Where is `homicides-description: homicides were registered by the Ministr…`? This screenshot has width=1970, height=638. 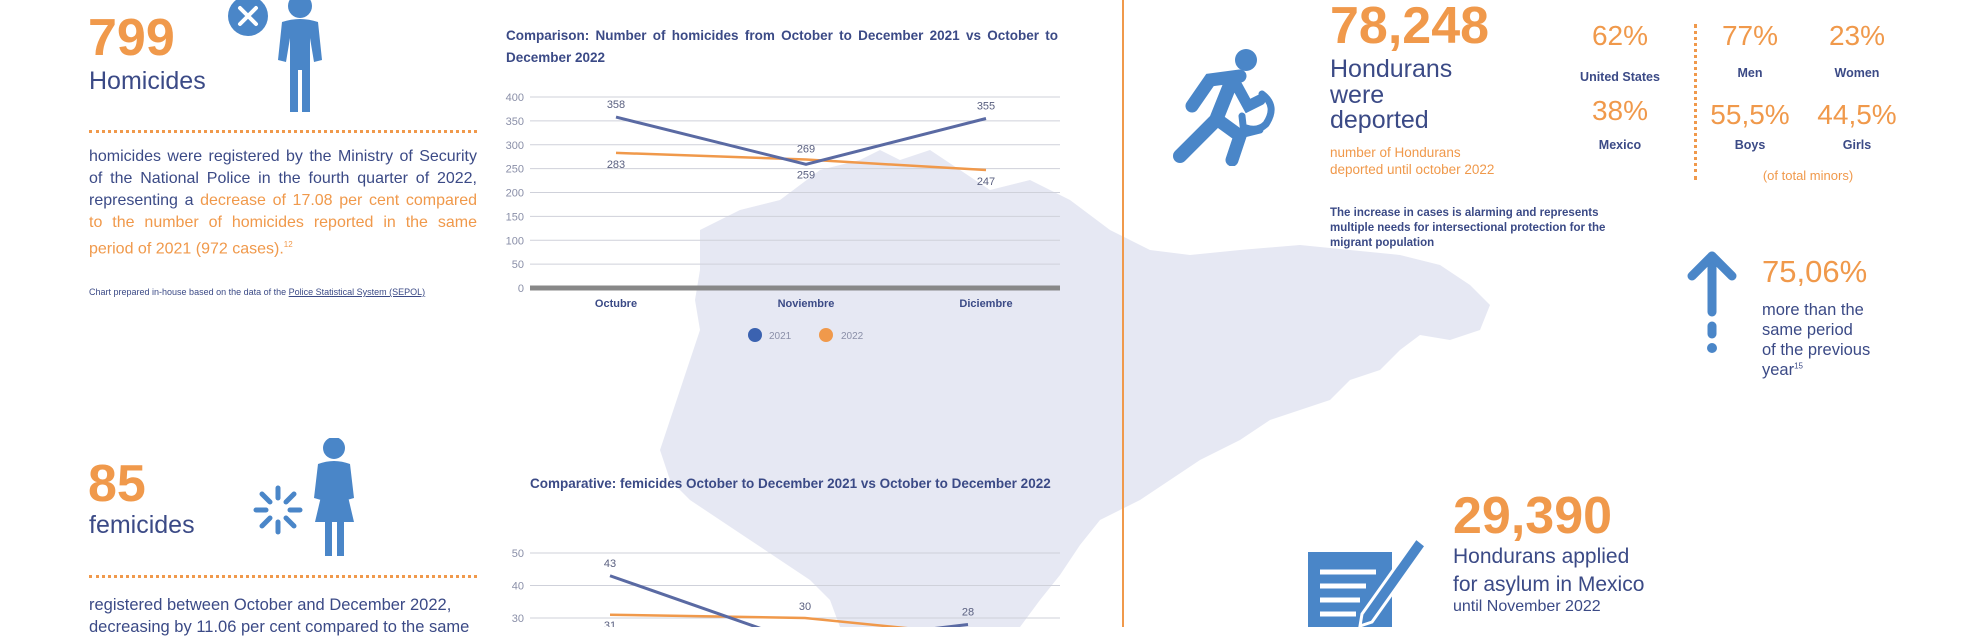 homicides-description: homicides were registered by the Ministr… is located at coordinates (283, 203).